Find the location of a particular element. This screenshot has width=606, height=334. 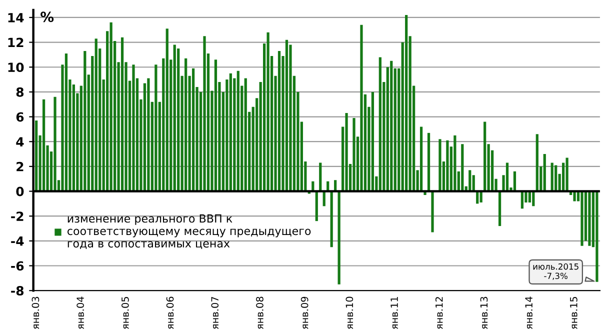

x-tick-label: янв.15 is located at coordinates (574, 312).